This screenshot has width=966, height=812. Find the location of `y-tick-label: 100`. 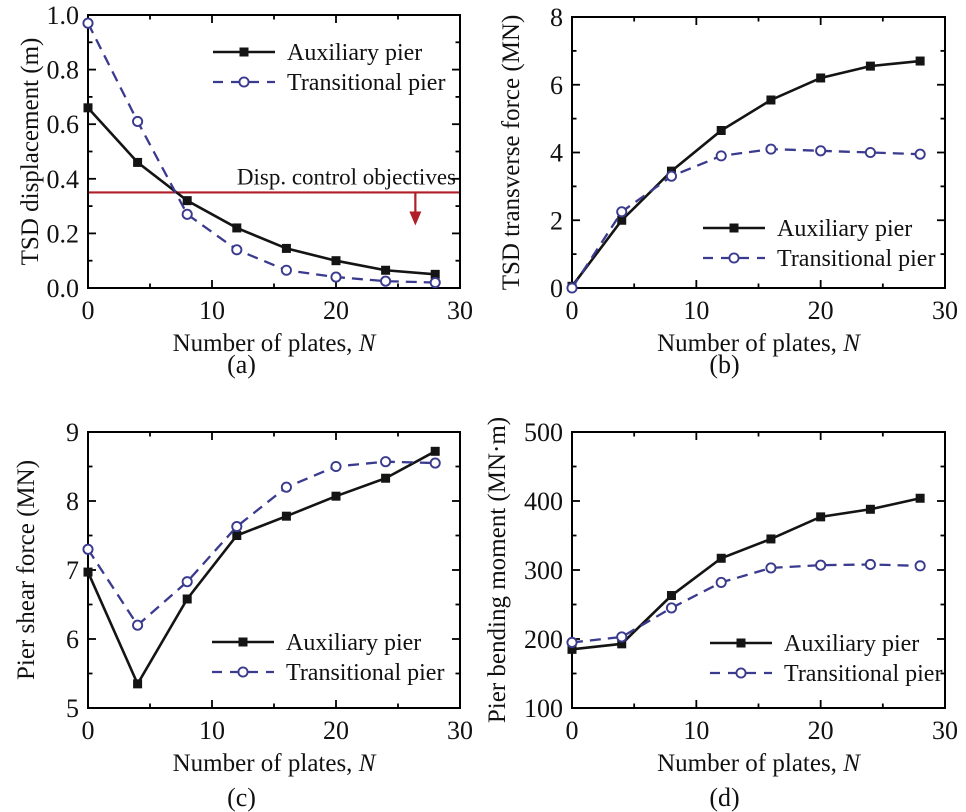

y-tick-label: 100 is located at coordinates (543, 708).